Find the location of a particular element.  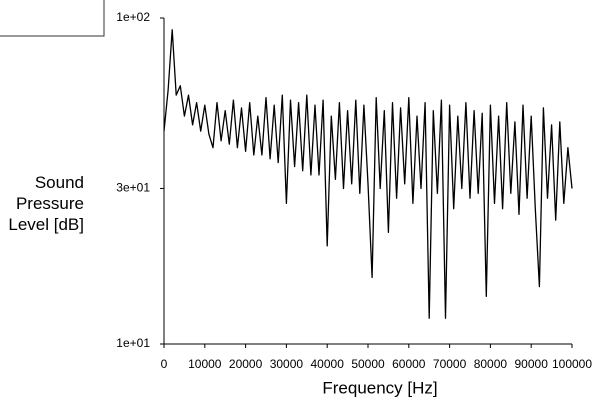

x-tick-label: 20000 is located at coordinates (246, 364).